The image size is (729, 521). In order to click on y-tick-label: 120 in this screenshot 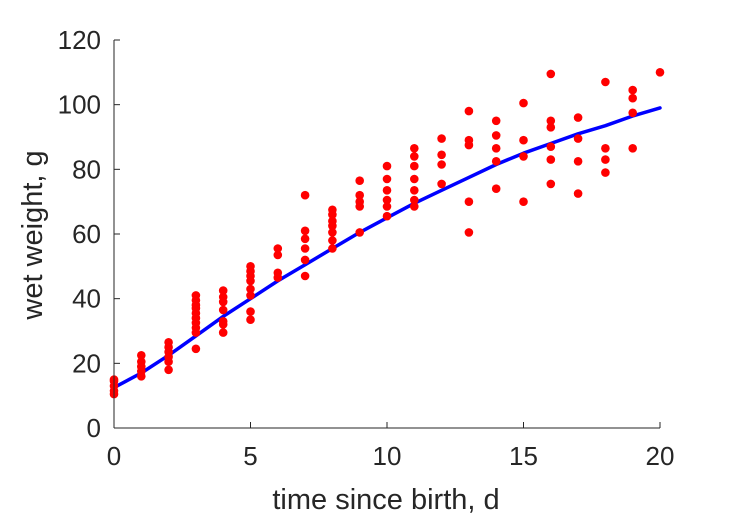, I will do `click(79, 40)`.